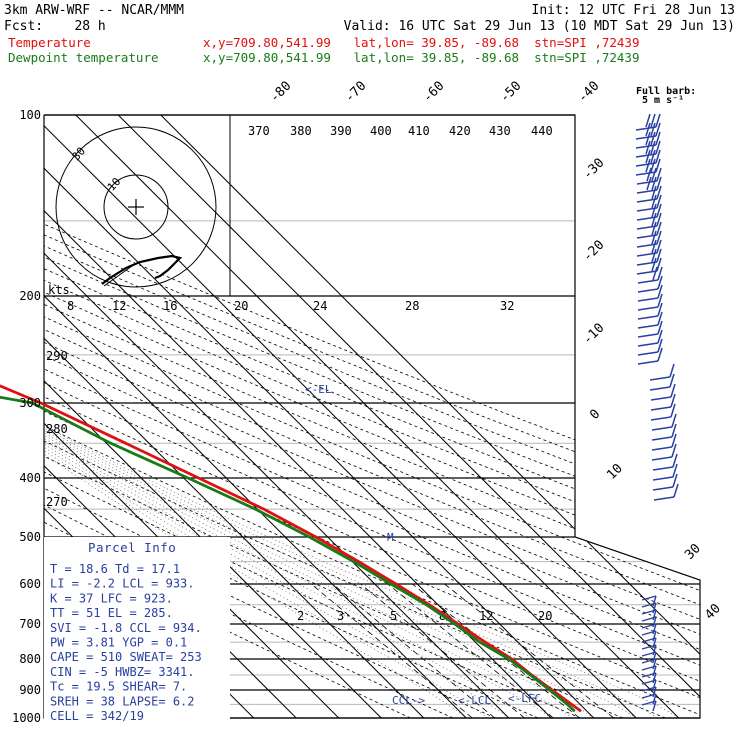 The height and width of the screenshot is (740, 740). I want to click on isotherm-label: -30, so click(593, 169).